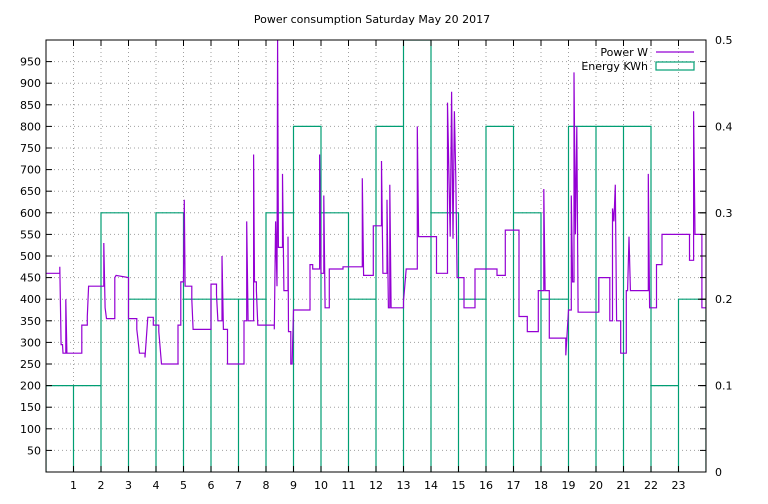  What do you see at coordinates (156, 485) in the screenshot?
I see `x-tick-label: 4` at bounding box center [156, 485].